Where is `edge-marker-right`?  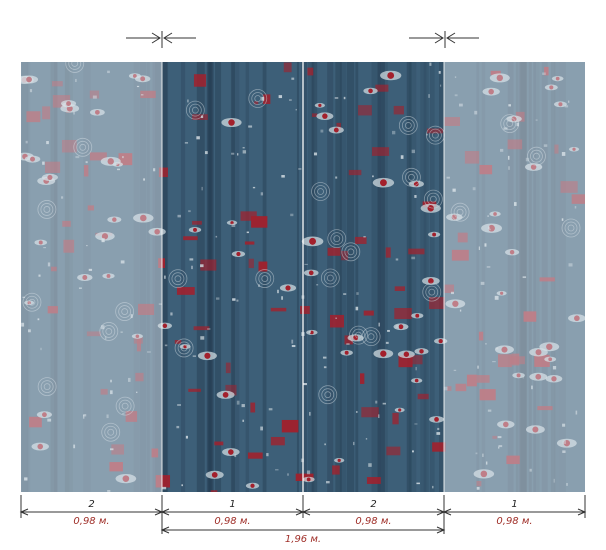
edge-marker-right is located at coordinates (444, 39).